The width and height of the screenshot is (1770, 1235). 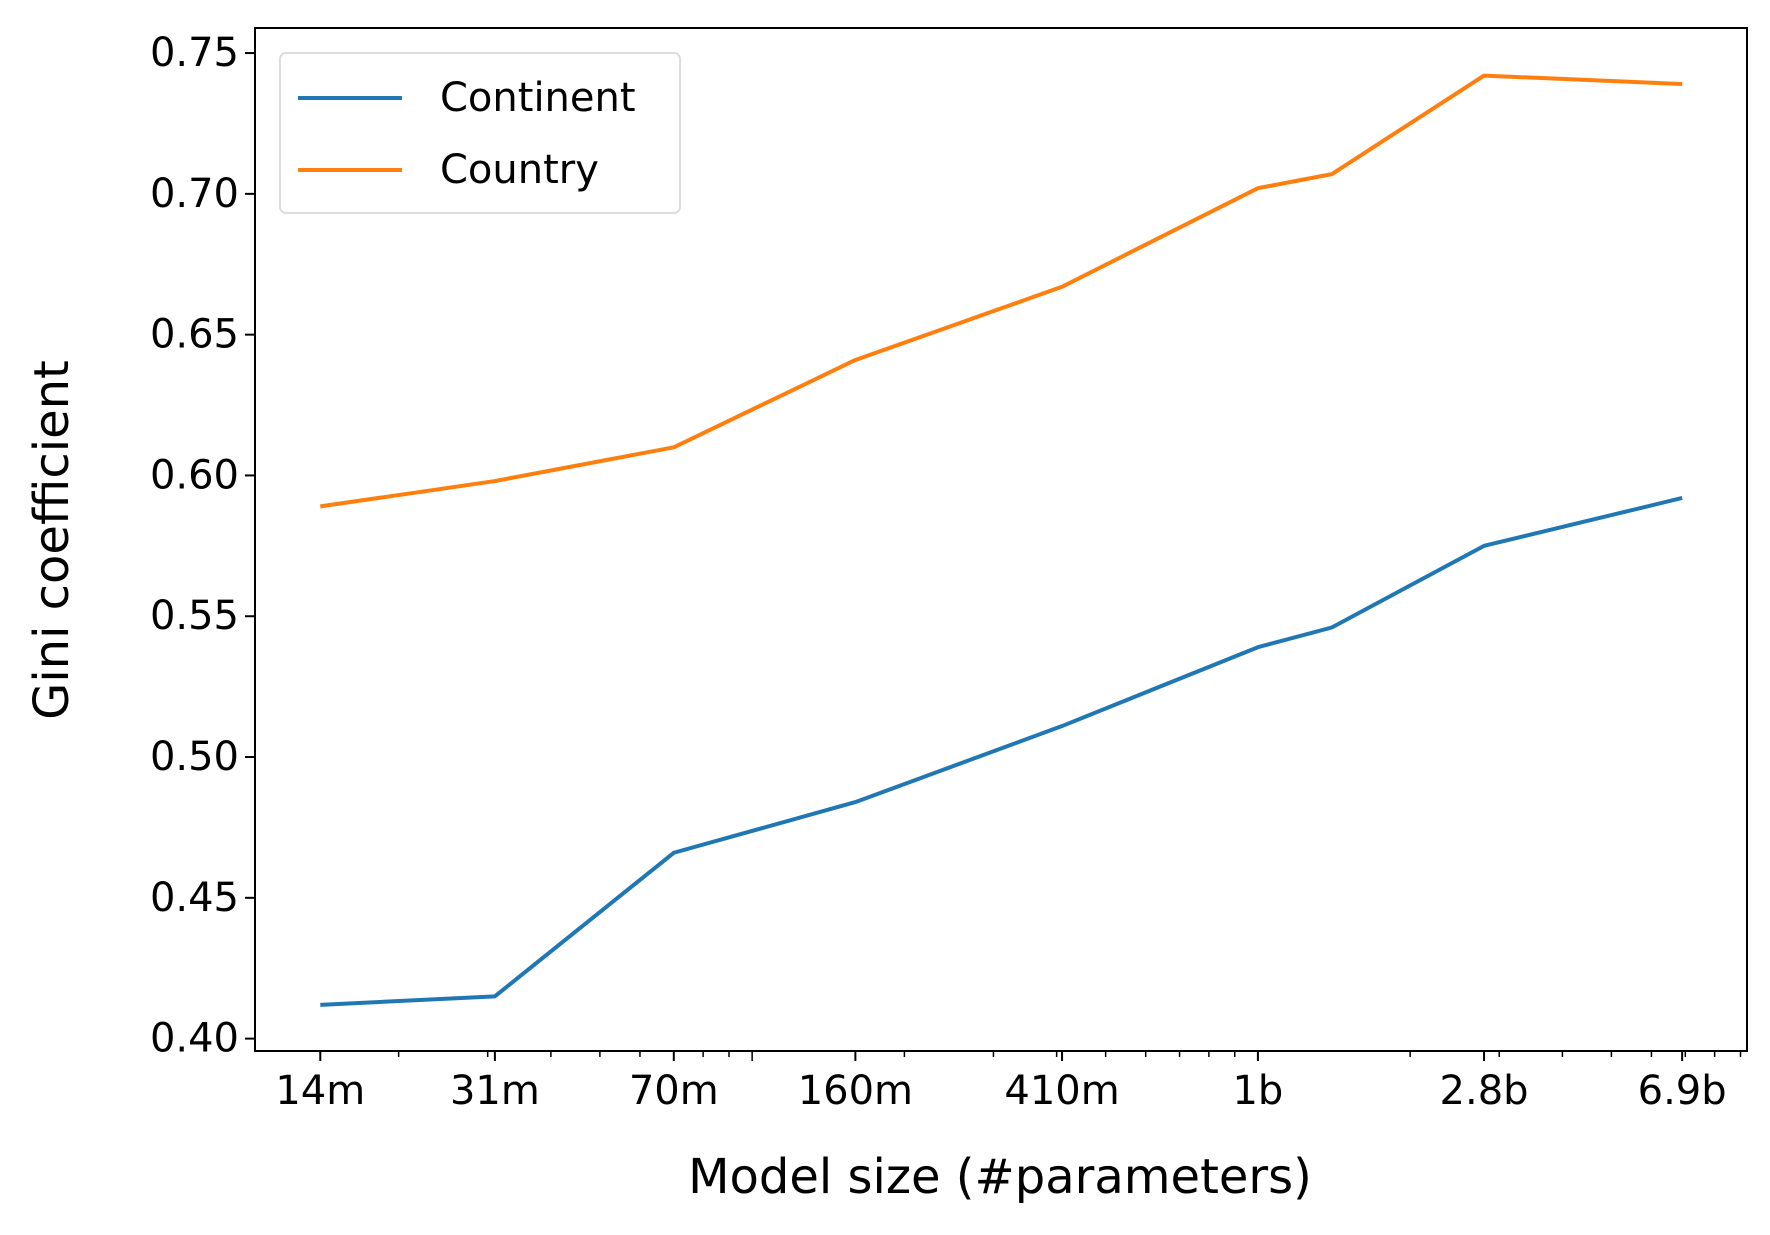 I want to click on x-tick-label: 1b, so click(x=1257, y=1091).